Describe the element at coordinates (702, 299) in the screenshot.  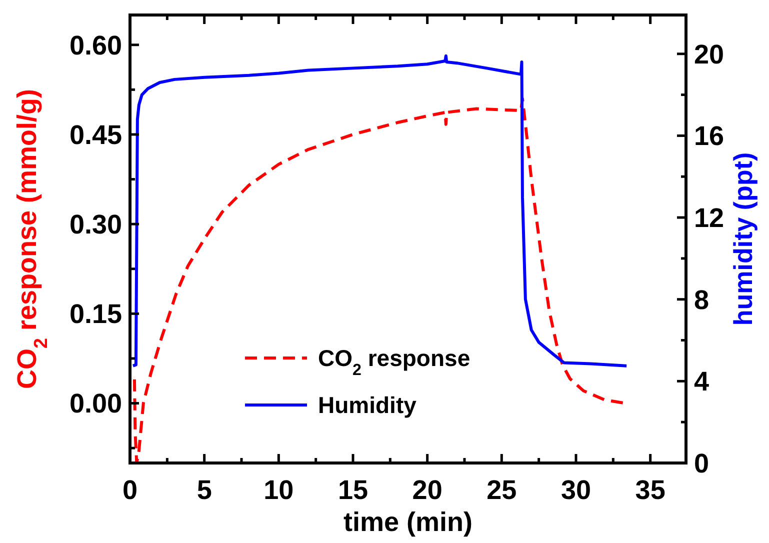
I see `y2-tick-label: 8` at that location.